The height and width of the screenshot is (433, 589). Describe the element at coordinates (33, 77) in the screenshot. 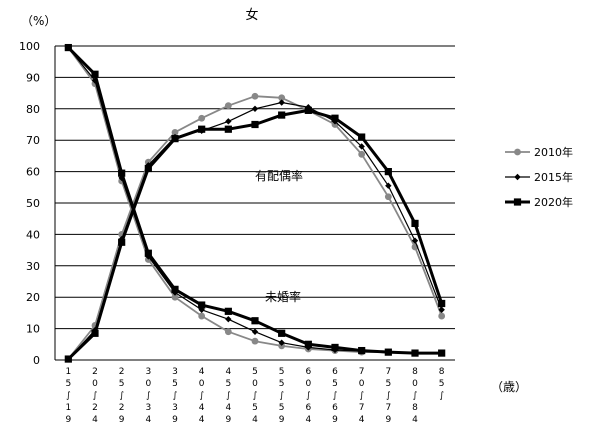

I see `y-tick-label-90: 90` at that location.